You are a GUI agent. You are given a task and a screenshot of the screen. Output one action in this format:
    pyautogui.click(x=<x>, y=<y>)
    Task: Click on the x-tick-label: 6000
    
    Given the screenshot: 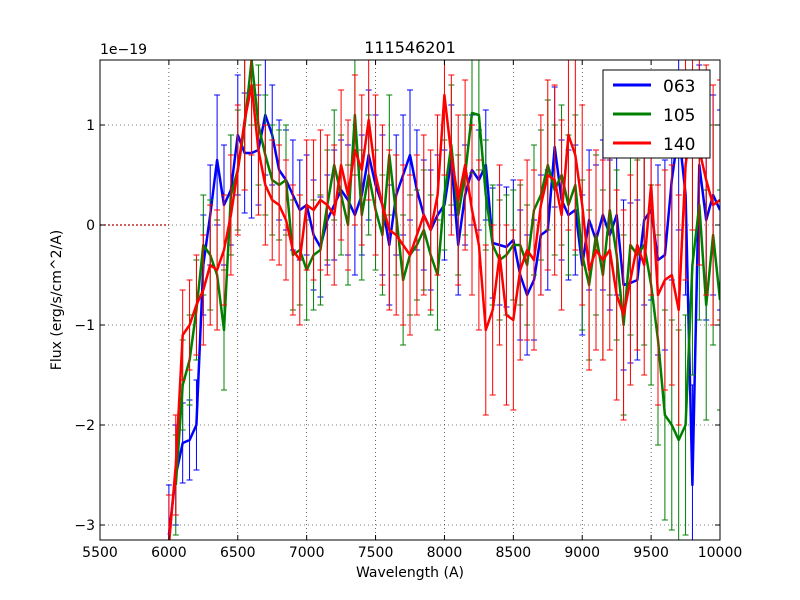 What is the action you would take?
    pyautogui.click(x=169, y=553)
    